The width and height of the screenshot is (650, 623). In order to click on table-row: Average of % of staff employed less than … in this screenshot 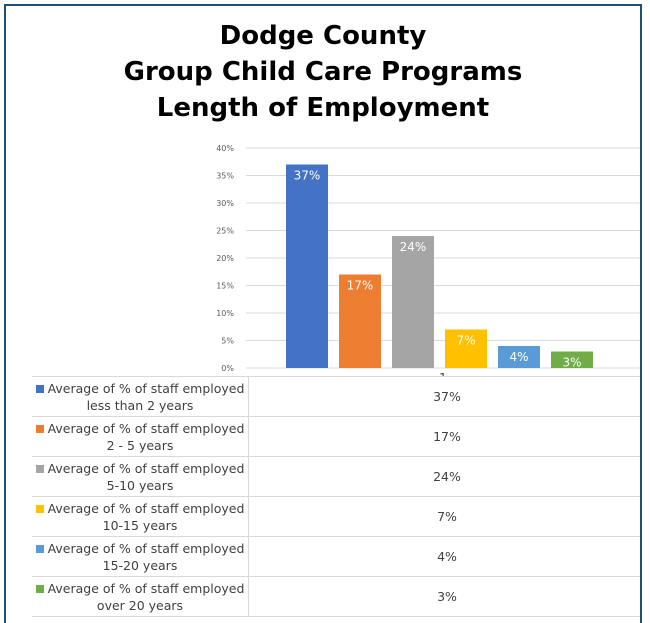, I will do `click(336, 396)`.